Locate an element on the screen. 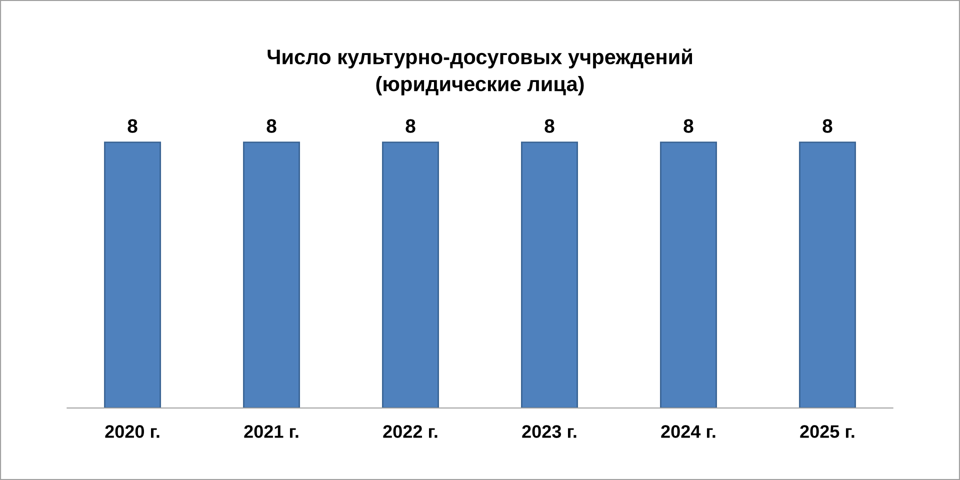  x-tick-label: 2022 г. is located at coordinates (410, 431).